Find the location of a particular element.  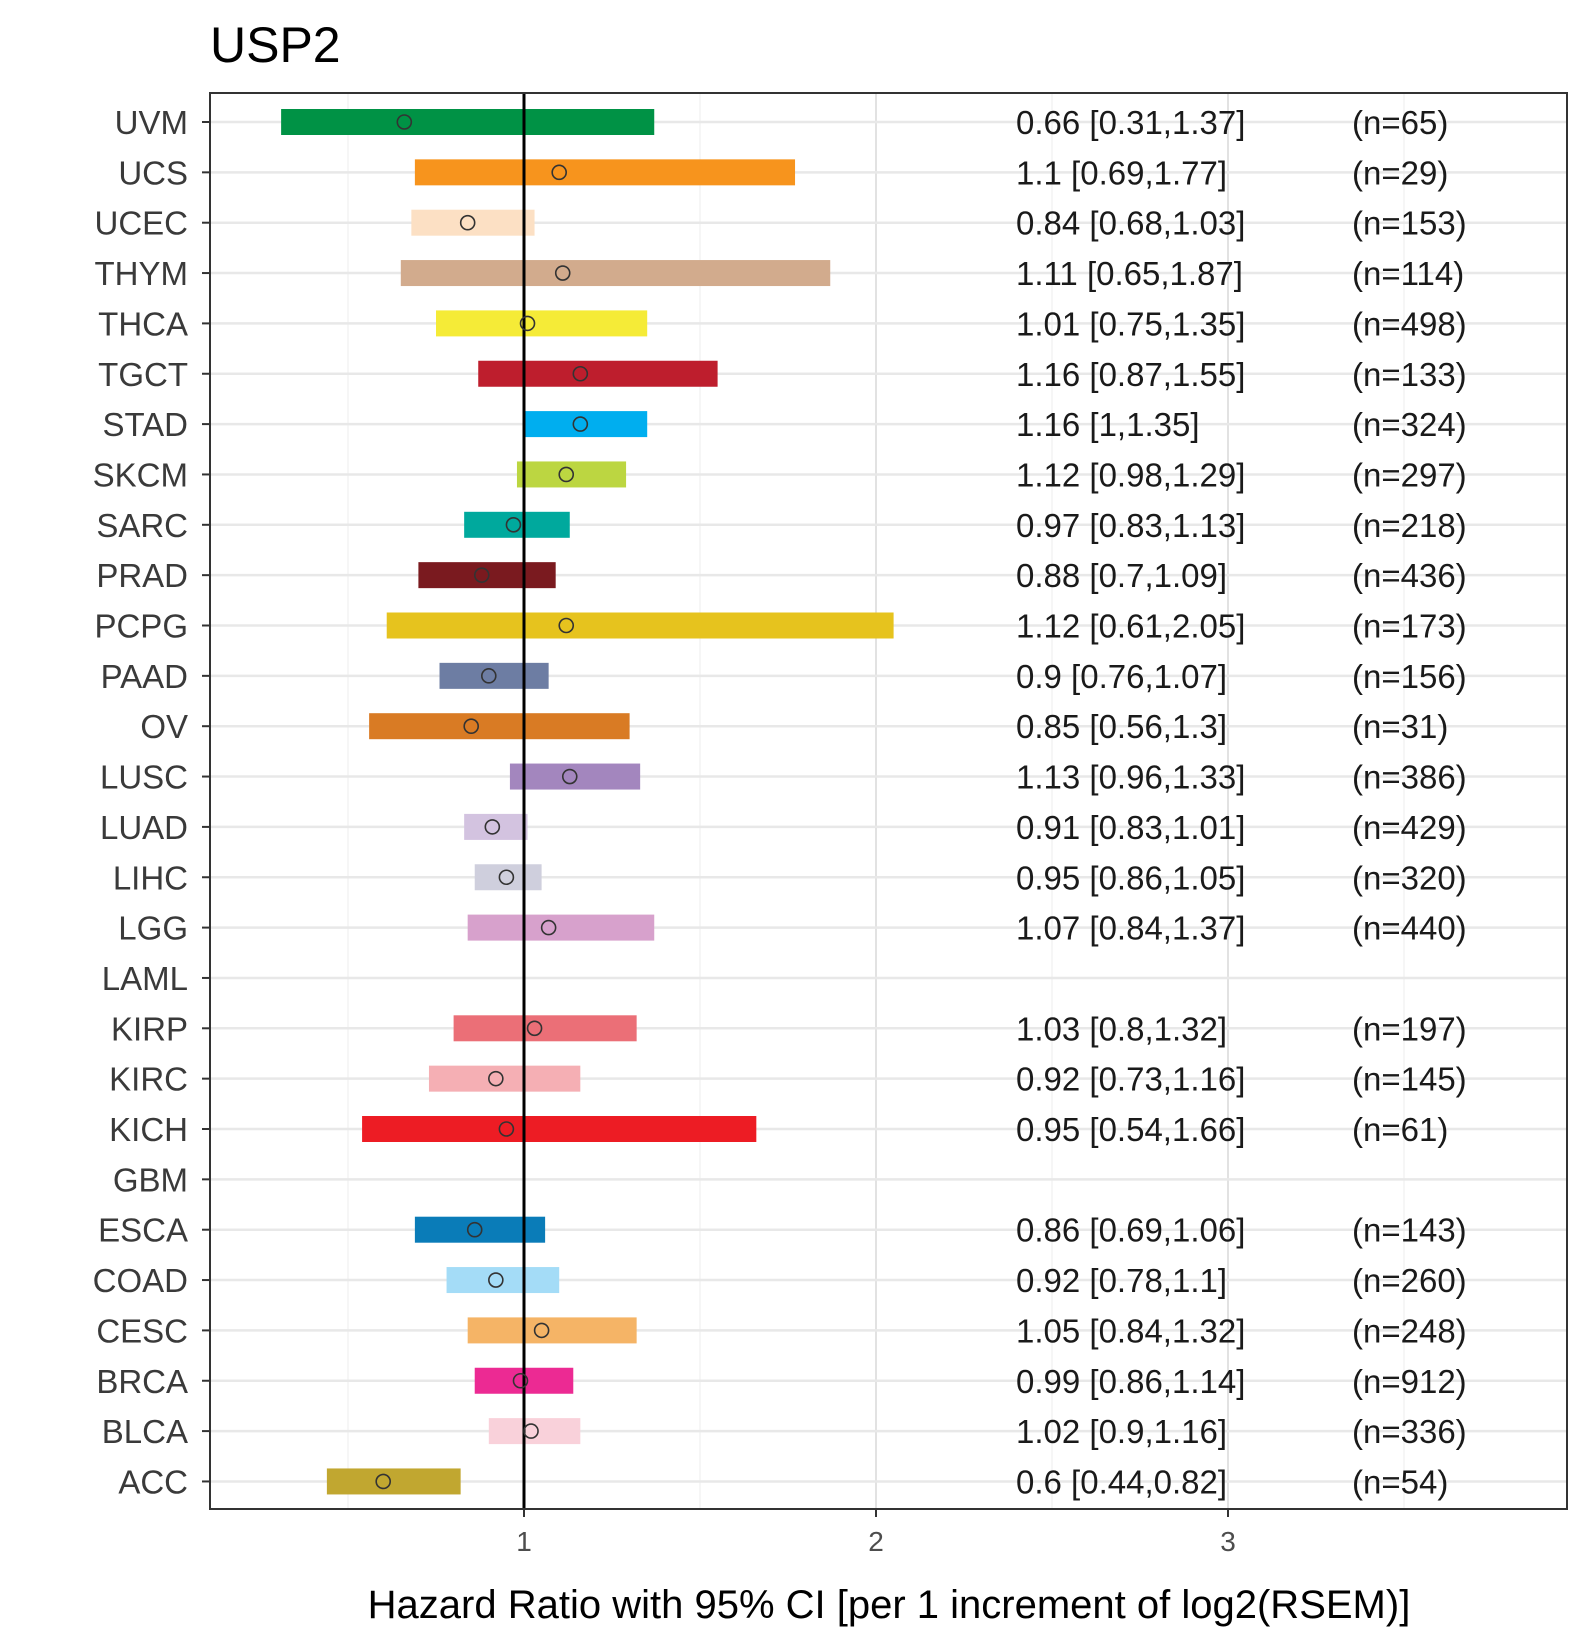

sample-size-text: (n=436) is located at coordinates (1409, 575).